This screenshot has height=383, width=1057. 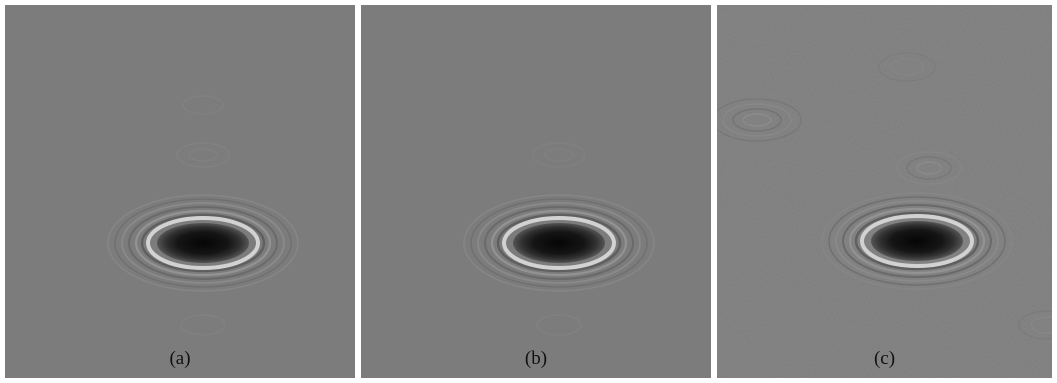 What do you see at coordinates (884, 358) in the screenshot?
I see `panel-label-c: (c)` at bounding box center [884, 358].